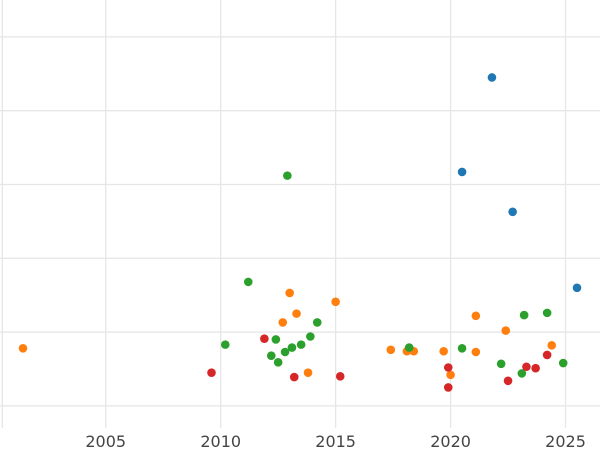 The height and width of the screenshot is (450, 600). I want to click on x-tick-label-1: 2010, so click(220, 441).